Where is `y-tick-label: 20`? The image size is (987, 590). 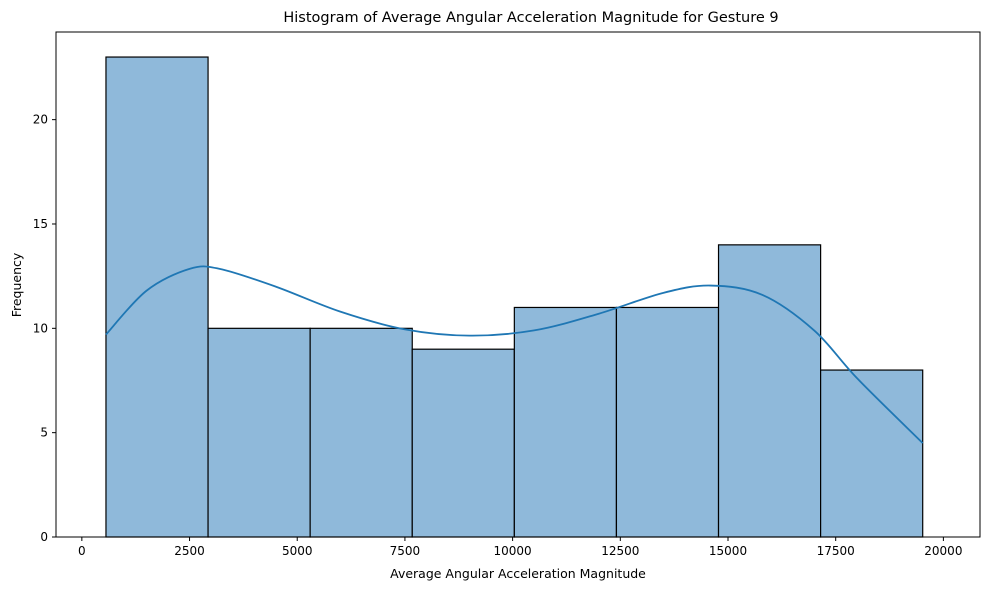
y-tick-label: 20 is located at coordinates (40, 120).